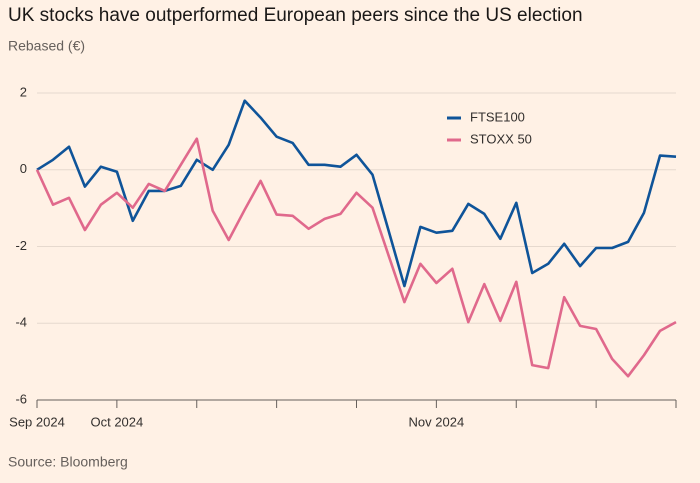 The width and height of the screenshot is (700, 483). I want to click on y-tick-label: 0, so click(23, 168).